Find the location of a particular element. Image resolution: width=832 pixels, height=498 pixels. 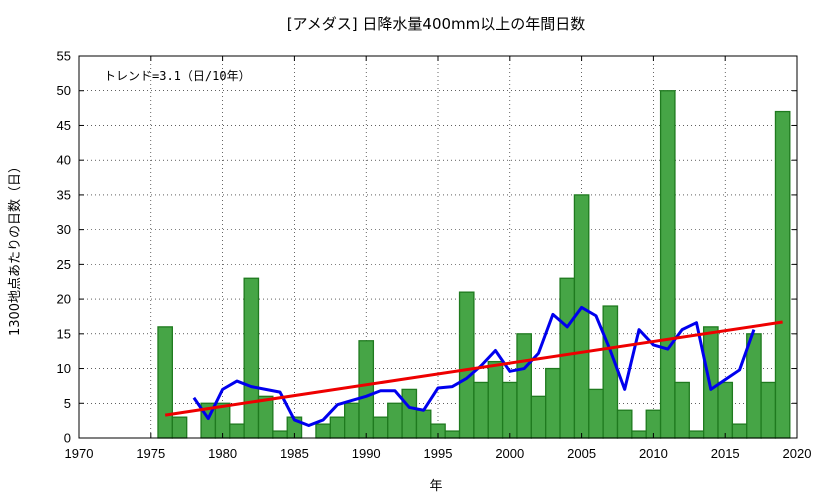

y-tick-label: 0 is located at coordinates (67, 438).